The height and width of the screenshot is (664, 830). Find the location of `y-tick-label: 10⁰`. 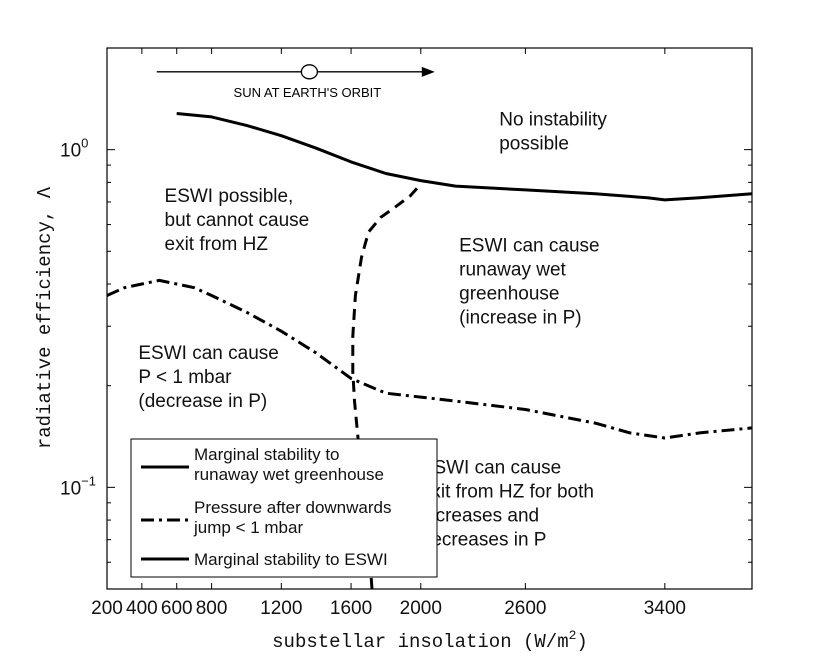

y-tick-label: 10⁰ is located at coordinates (74, 149).